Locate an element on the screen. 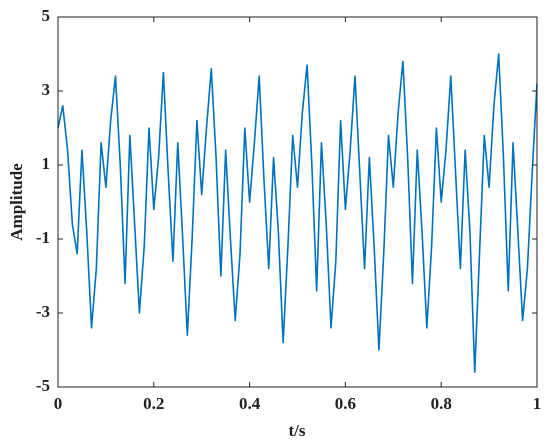 The height and width of the screenshot is (444, 550). x-tick-label: 0.2 is located at coordinates (153, 403).